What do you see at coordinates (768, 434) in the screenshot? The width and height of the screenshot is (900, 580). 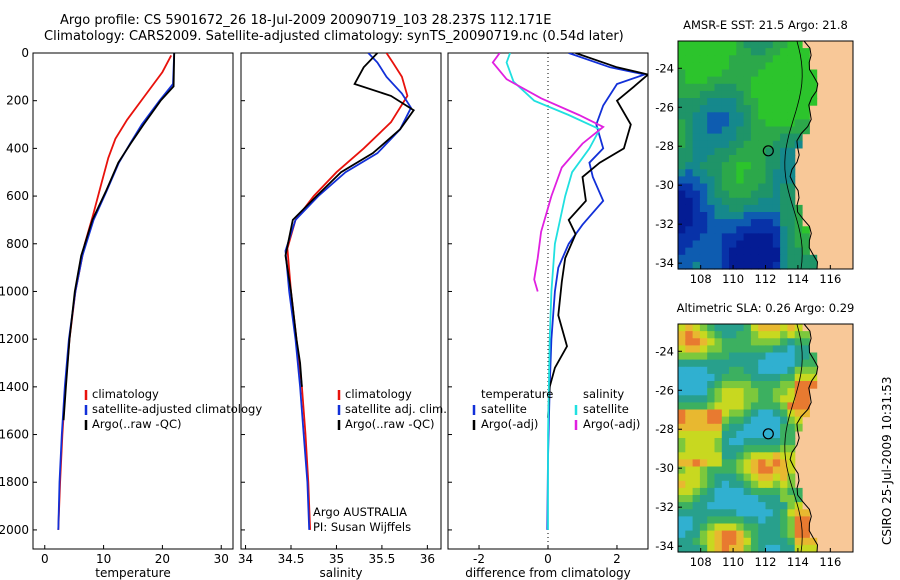 I see `argo-position-marker` at bounding box center [768, 434].